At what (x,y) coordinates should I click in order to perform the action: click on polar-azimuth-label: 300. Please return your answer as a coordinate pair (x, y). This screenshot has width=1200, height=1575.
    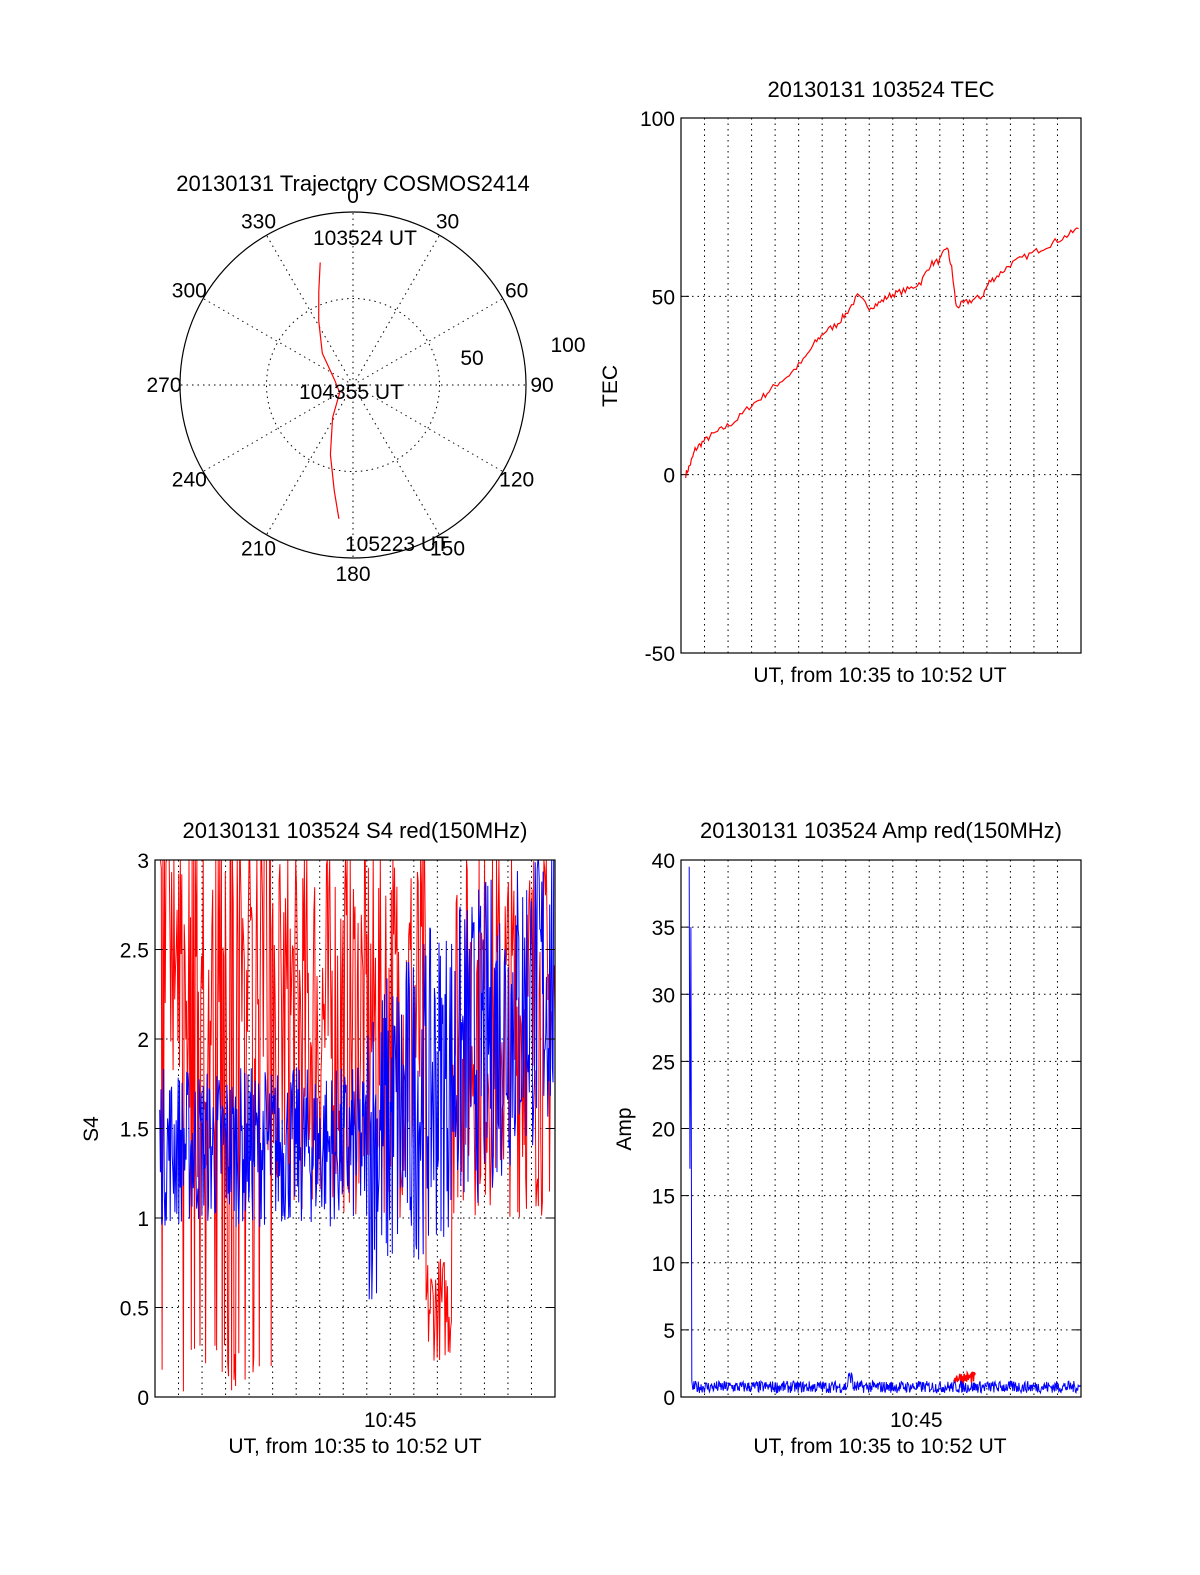
    Looking at the image, I should click on (189, 291).